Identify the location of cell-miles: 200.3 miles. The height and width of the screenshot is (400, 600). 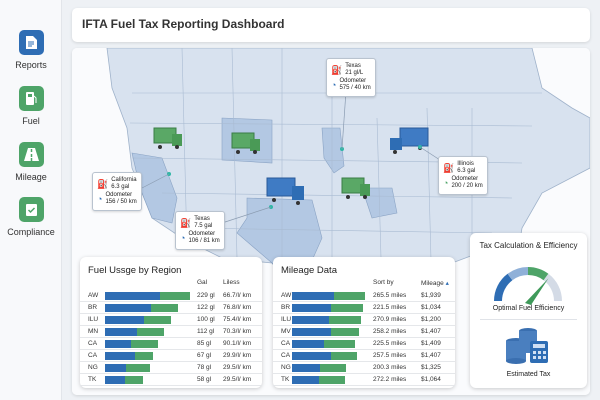
(390, 367).